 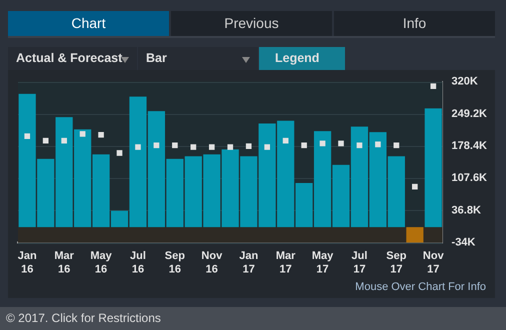 What do you see at coordinates (465, 82) in the screenshot?
I see `y-tick-label: 320K` at bounding box center [465, 82].